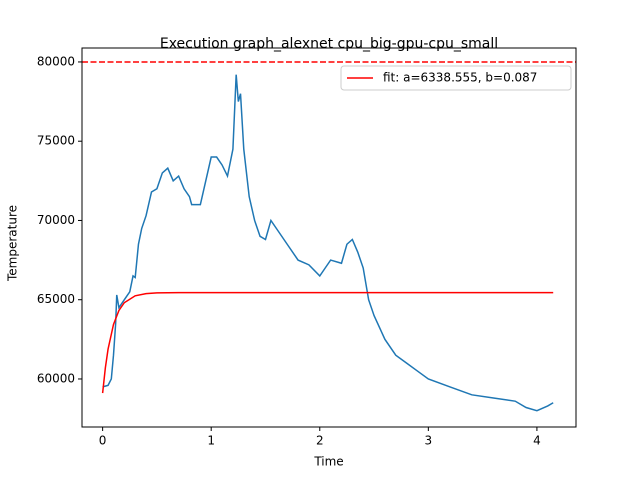 The height and width of the screenshot is (484, 640). What do you see at coordinates (320, 441) in the screenshot?
I see `x-tick-label: 2` at bounding box center [320, 441].